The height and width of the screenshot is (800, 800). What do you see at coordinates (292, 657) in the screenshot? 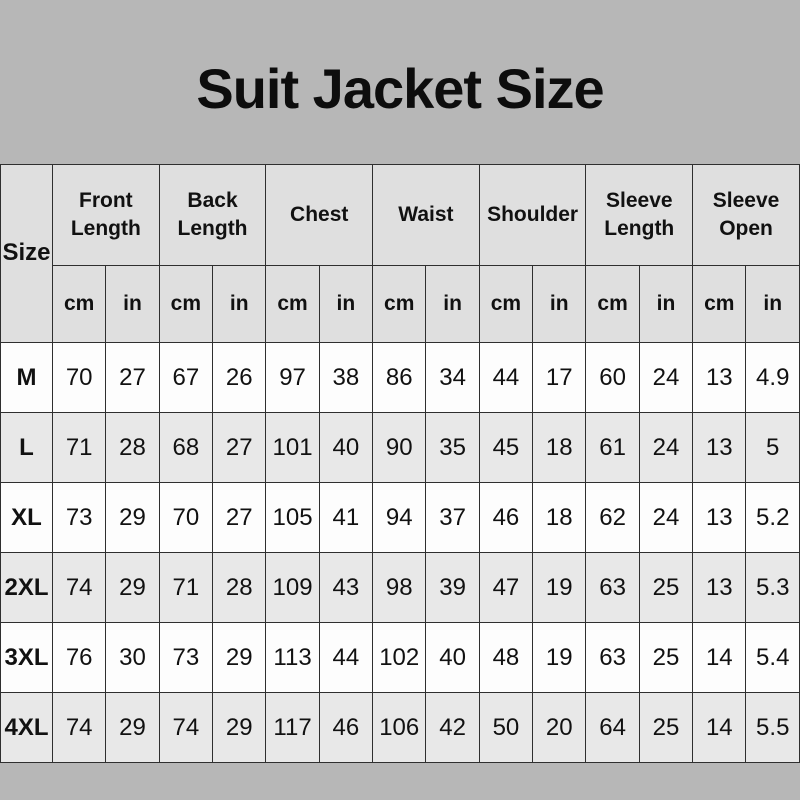
I see `measurement-cell: 113` at bounding box center [292, 657].